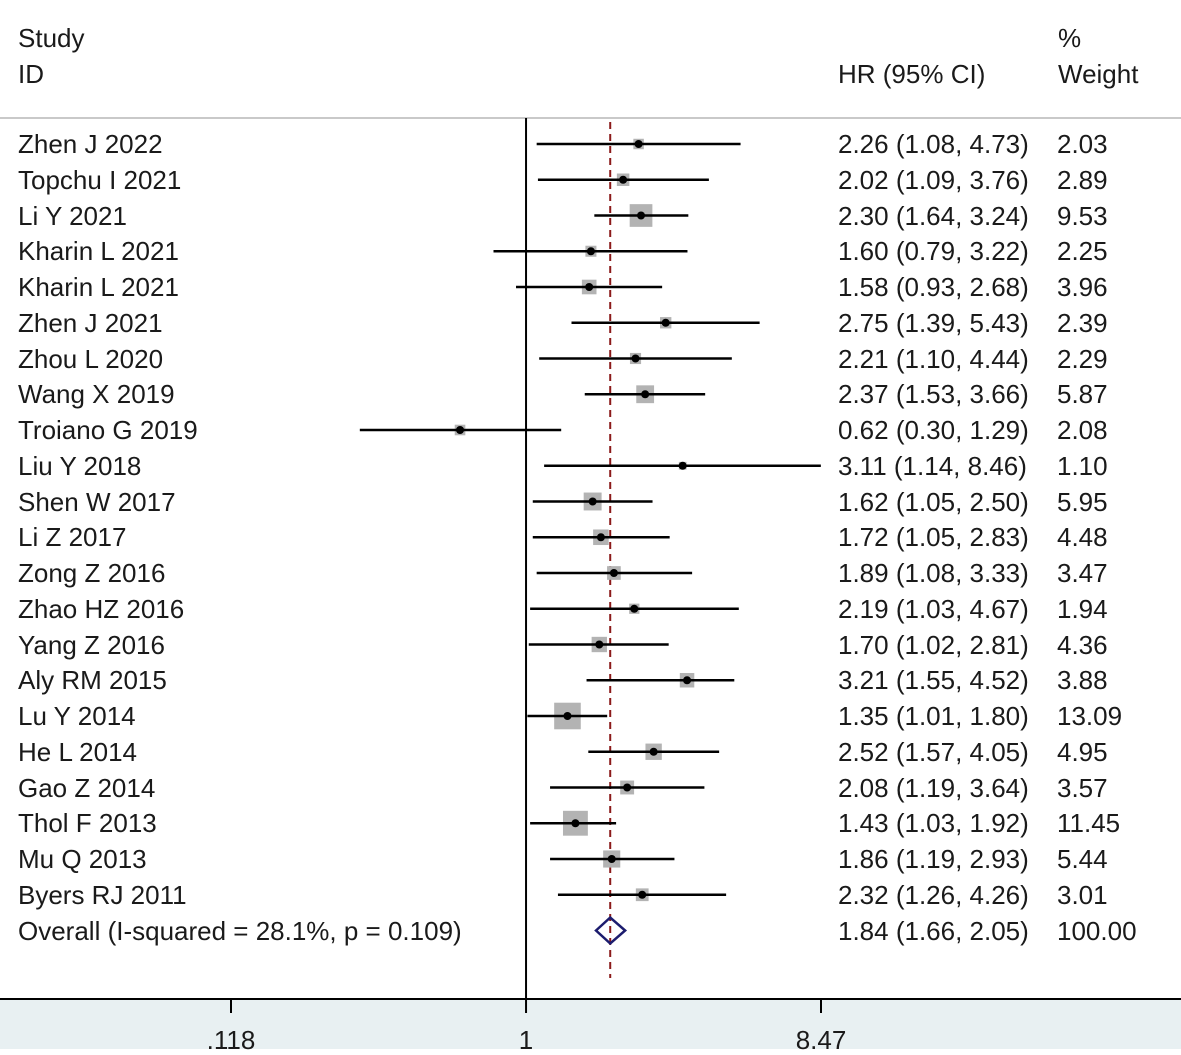 The height and width of the screenshot is (1055, 1181). Describe the element at coordinates (1082, 894) in the screenshot. I see `study-weight: 3.01` at that location.